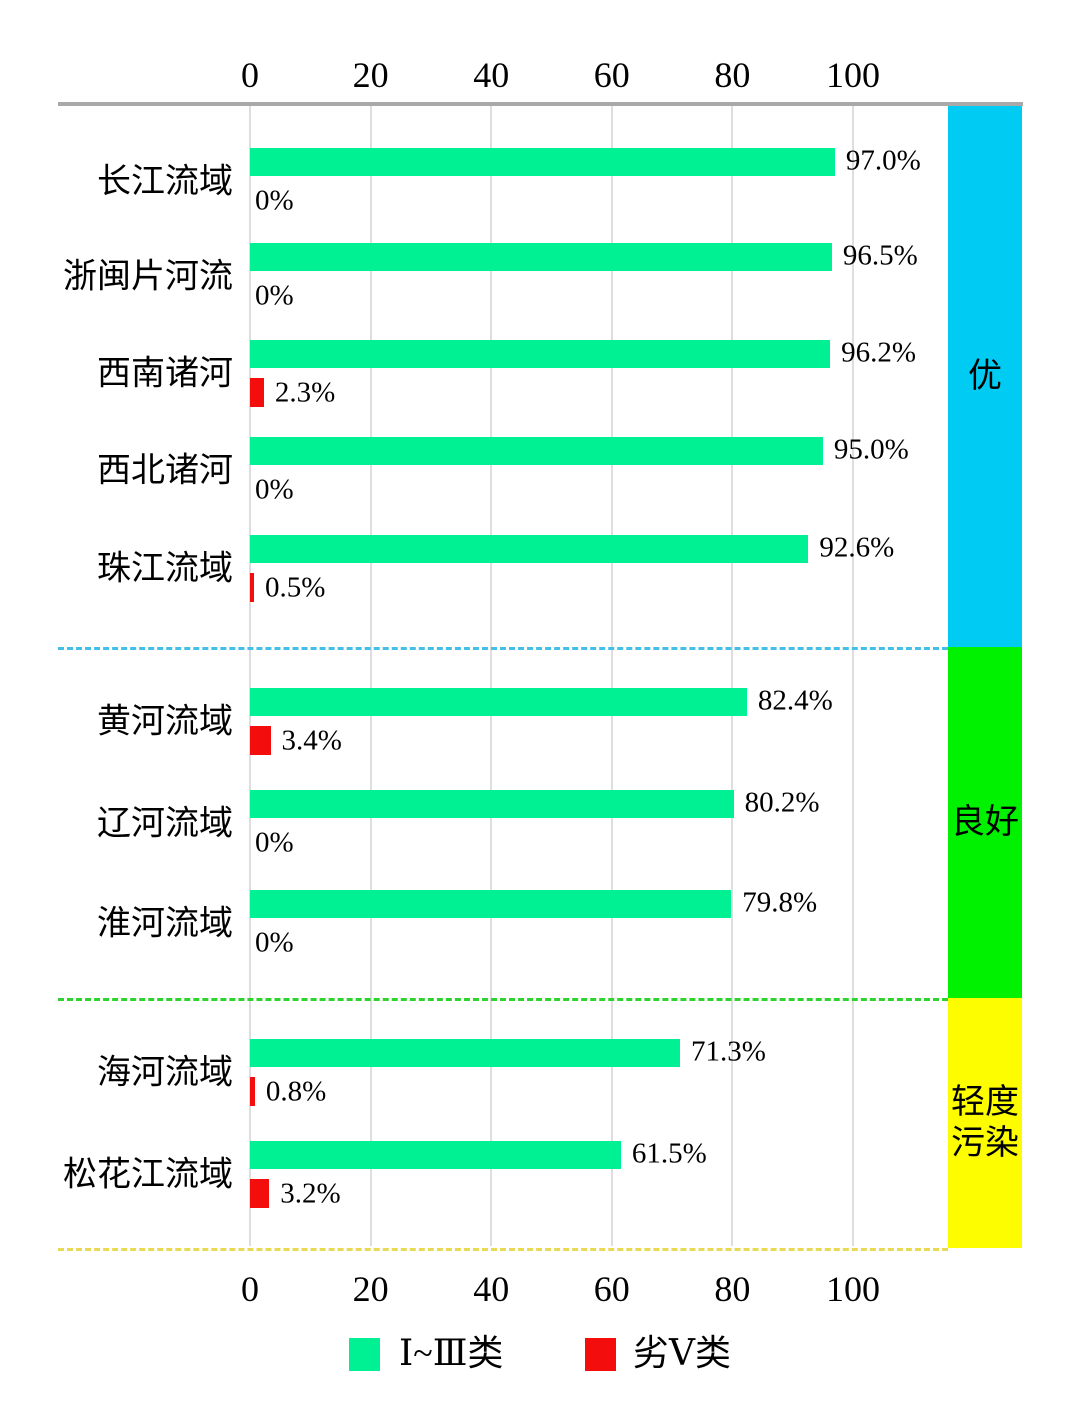 Image resolution: width=1080 pixels, height=1426 pixels. Describe the element at coordinates (871, 449) in the screenshot. I see `value-label-class-1-3: 95.0%` at that location.